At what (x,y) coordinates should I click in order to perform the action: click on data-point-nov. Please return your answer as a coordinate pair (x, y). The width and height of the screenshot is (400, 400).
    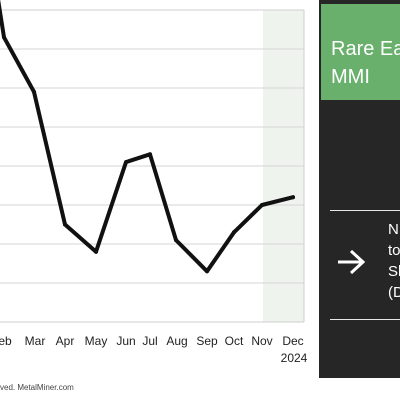
    Looking at the image, I should click on (262, 205).